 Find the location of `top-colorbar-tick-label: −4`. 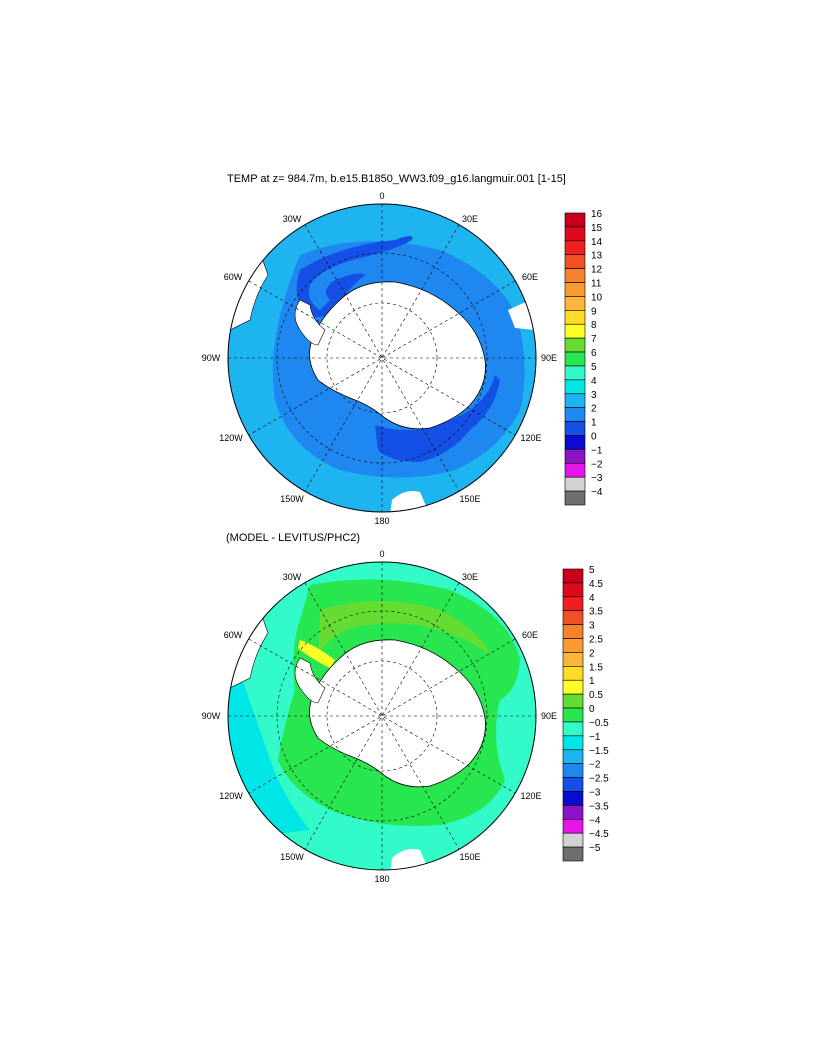

top-colorbar-tick-label: −4 is located at coordinates (597, 492).